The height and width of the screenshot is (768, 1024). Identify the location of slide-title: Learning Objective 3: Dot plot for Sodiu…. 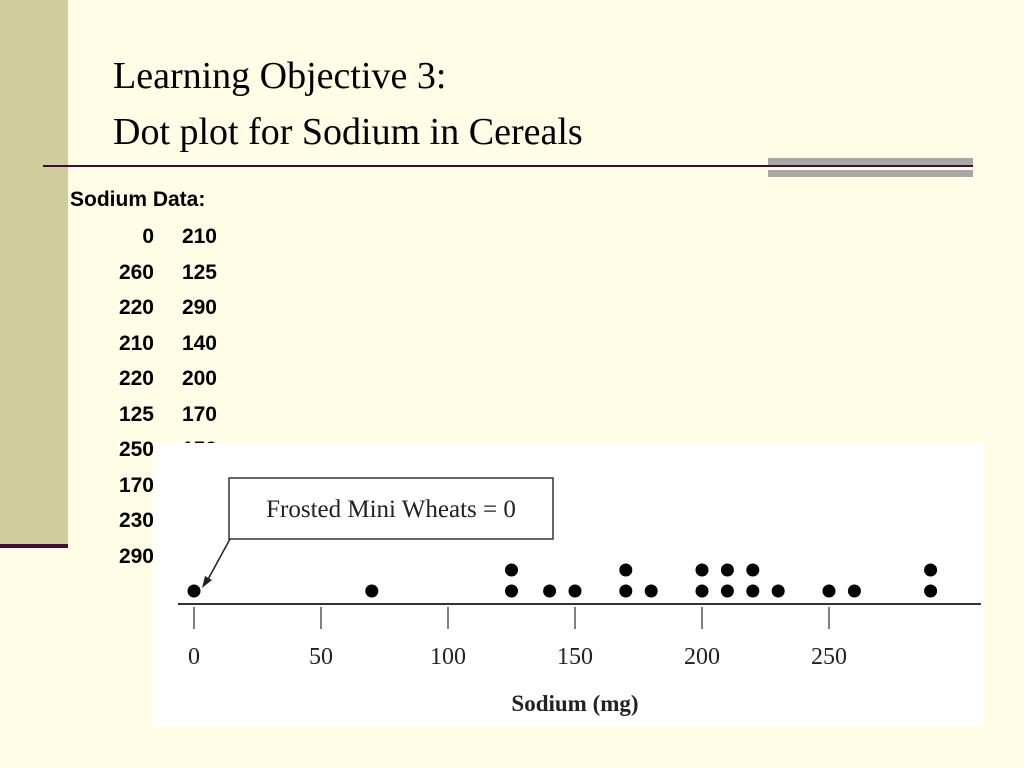
(523, 104).